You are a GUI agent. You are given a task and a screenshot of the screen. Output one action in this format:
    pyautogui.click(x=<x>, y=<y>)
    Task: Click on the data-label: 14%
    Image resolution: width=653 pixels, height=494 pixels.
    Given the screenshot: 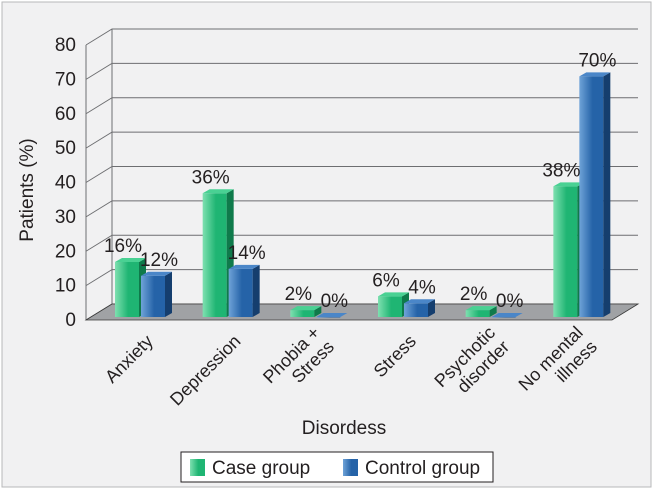 What is the action you would take?
    pyautogui.click(x=247, y=253)
    